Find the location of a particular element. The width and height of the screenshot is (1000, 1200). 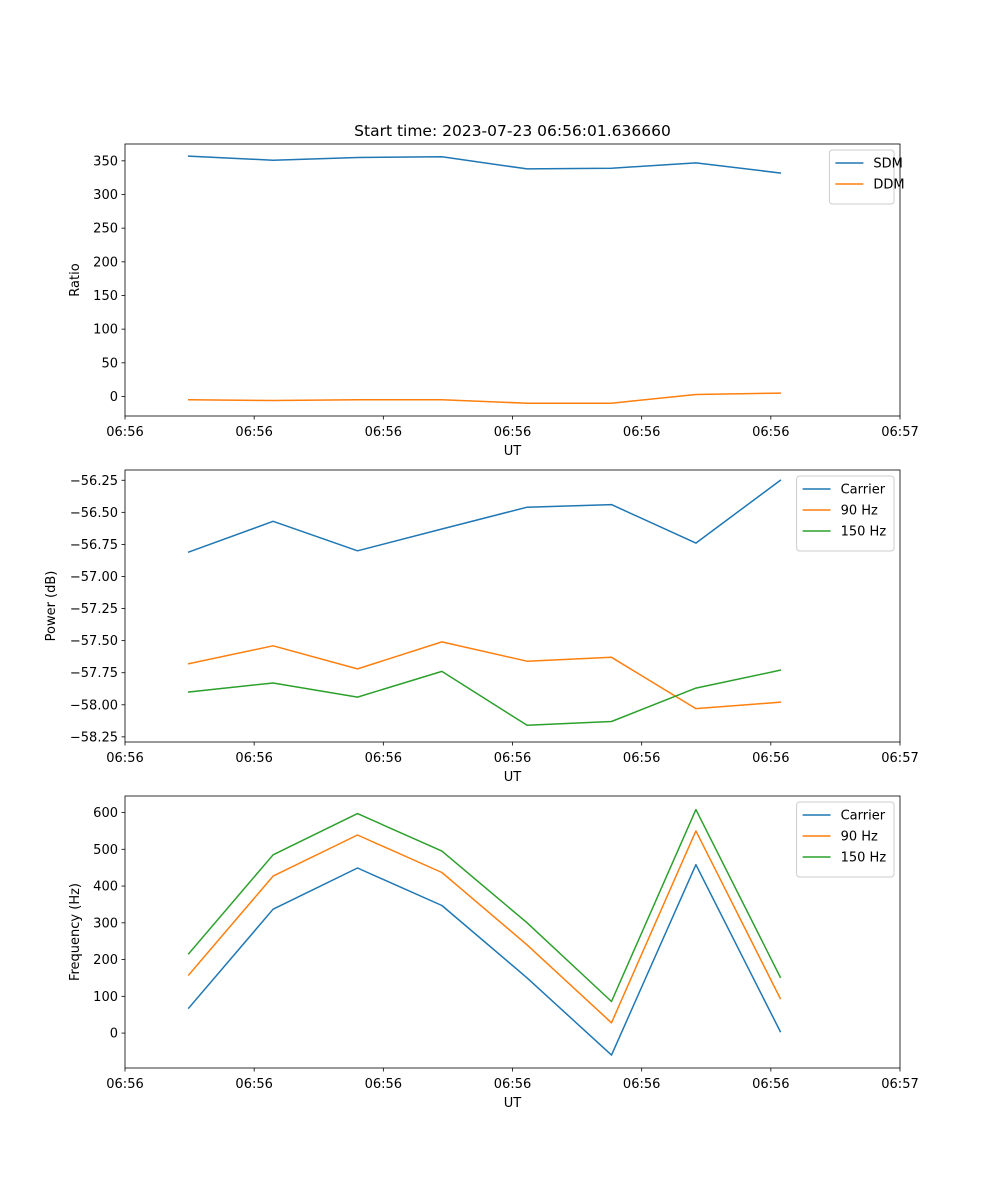

y-axis-label: Ratio is located at coordinates (75, 279).